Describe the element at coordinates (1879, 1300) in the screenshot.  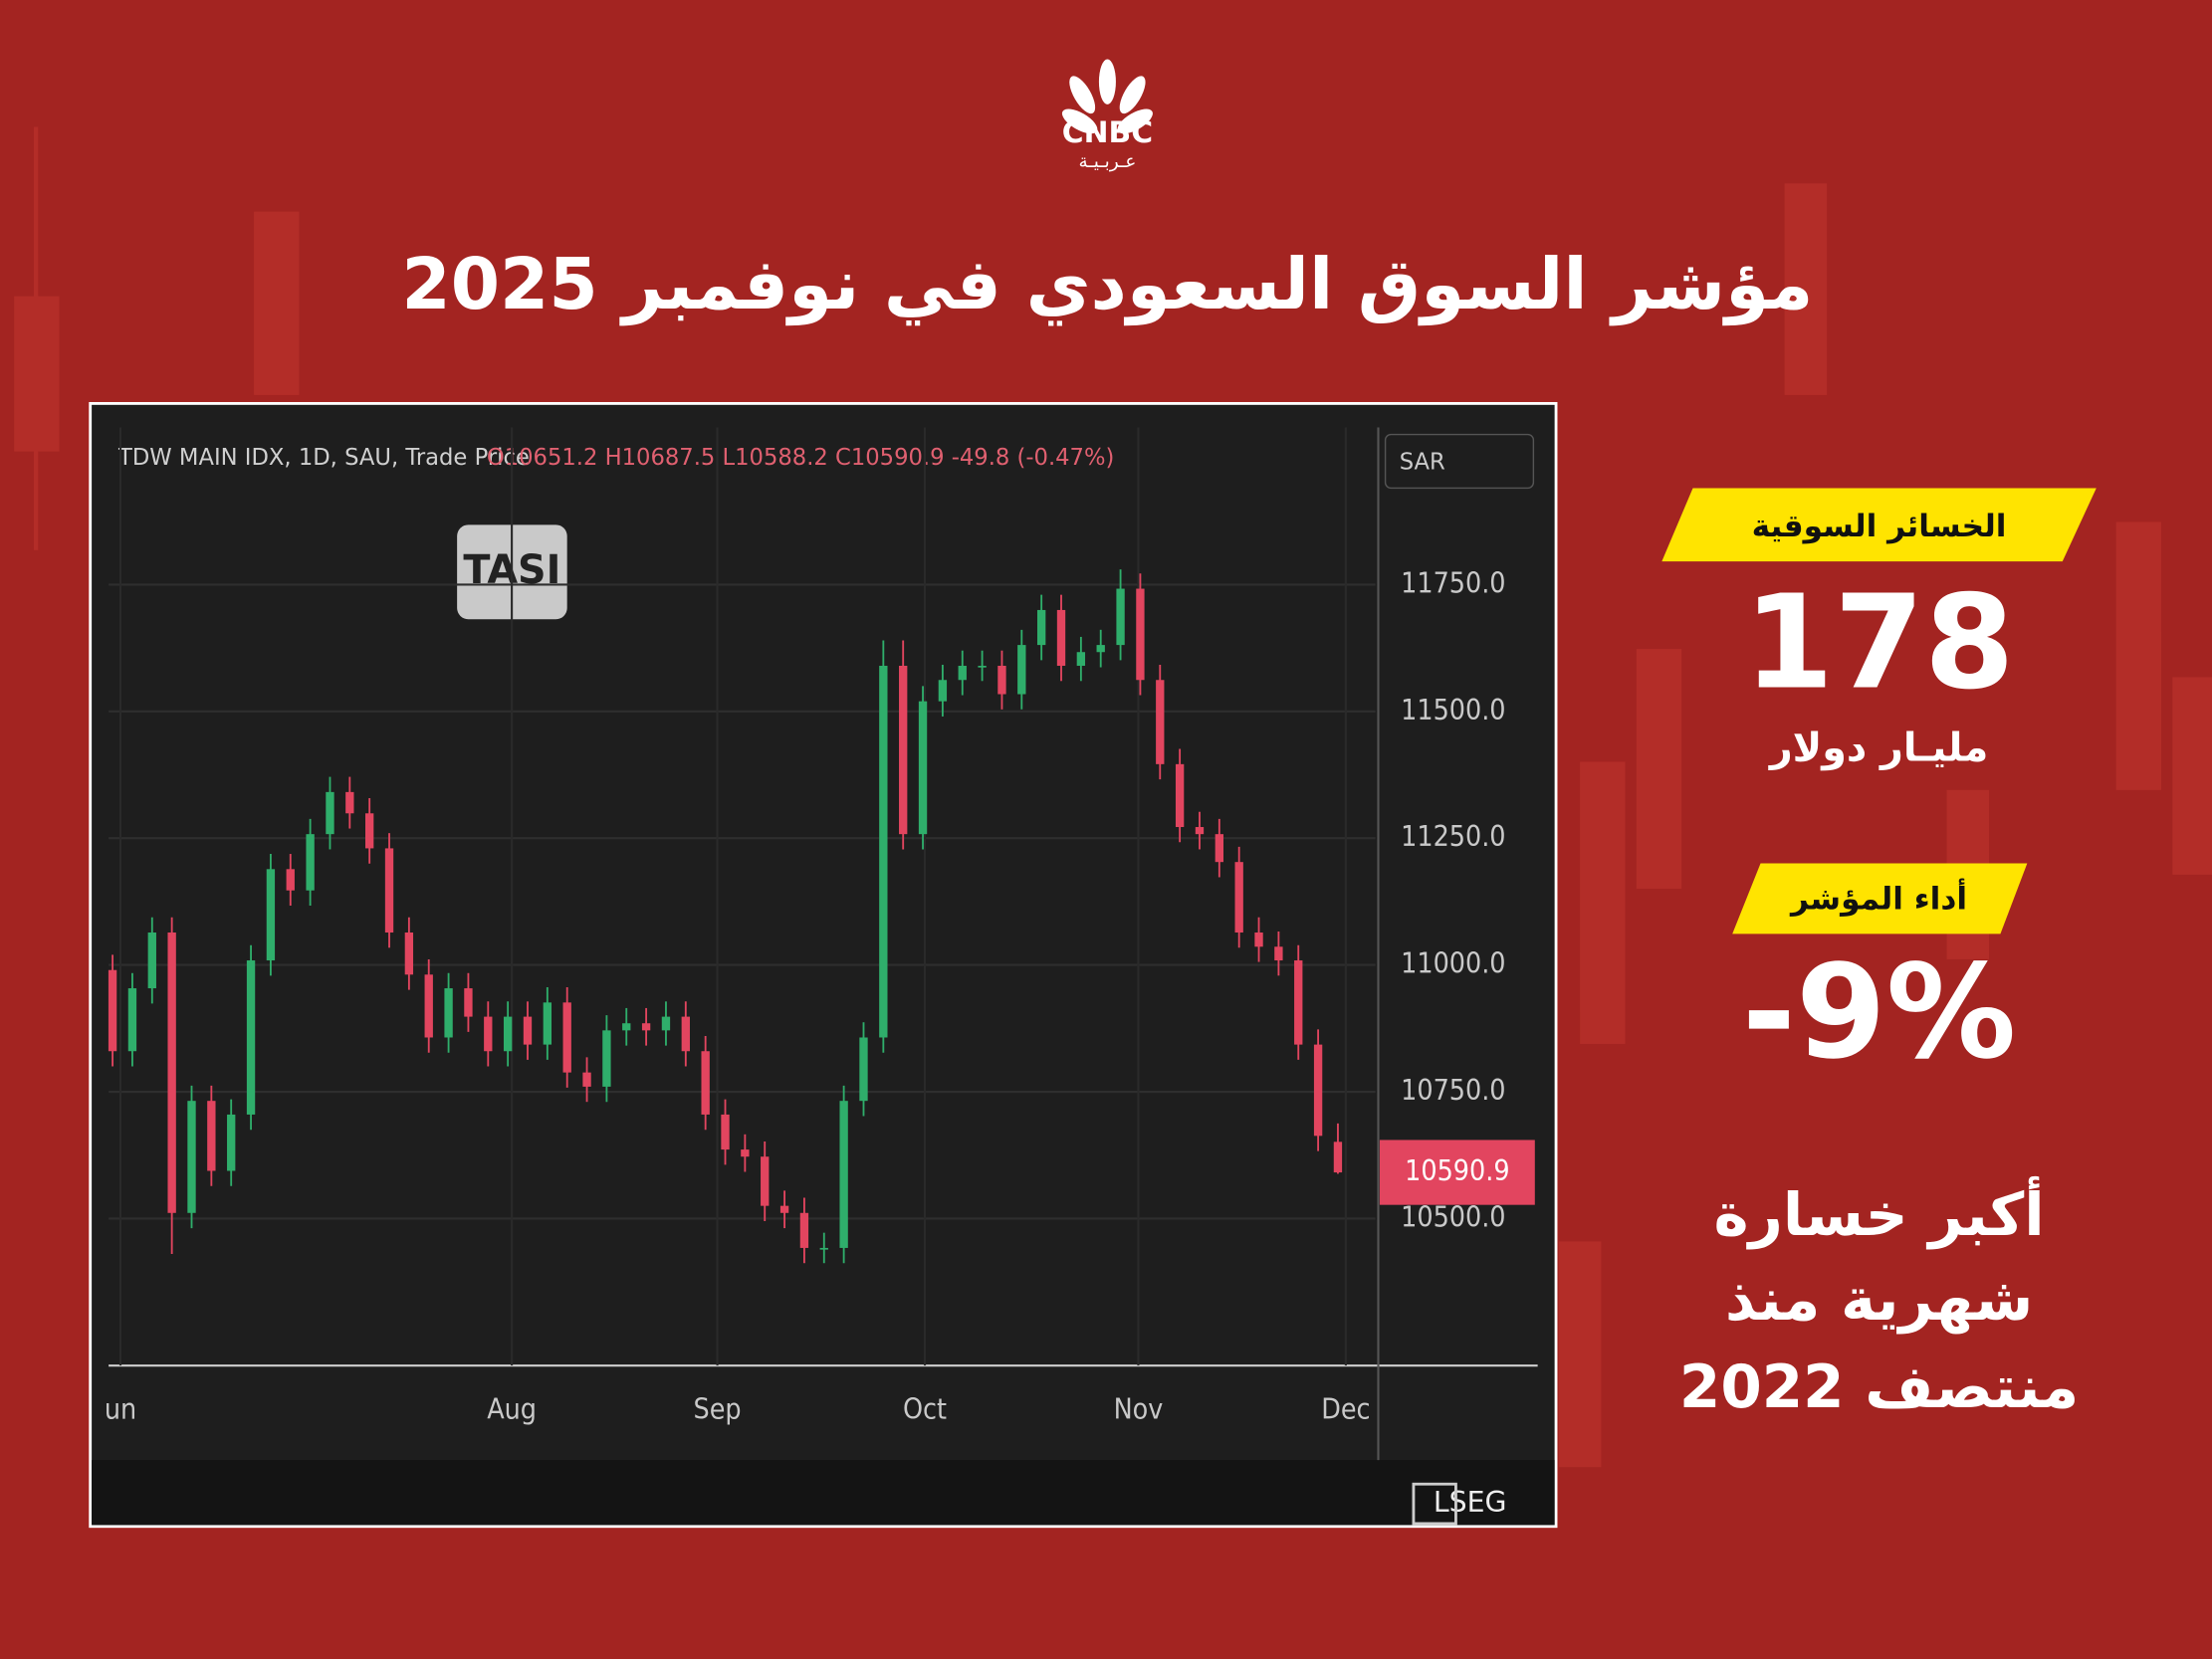
I see `note-line: شهرية منذ` at that location.